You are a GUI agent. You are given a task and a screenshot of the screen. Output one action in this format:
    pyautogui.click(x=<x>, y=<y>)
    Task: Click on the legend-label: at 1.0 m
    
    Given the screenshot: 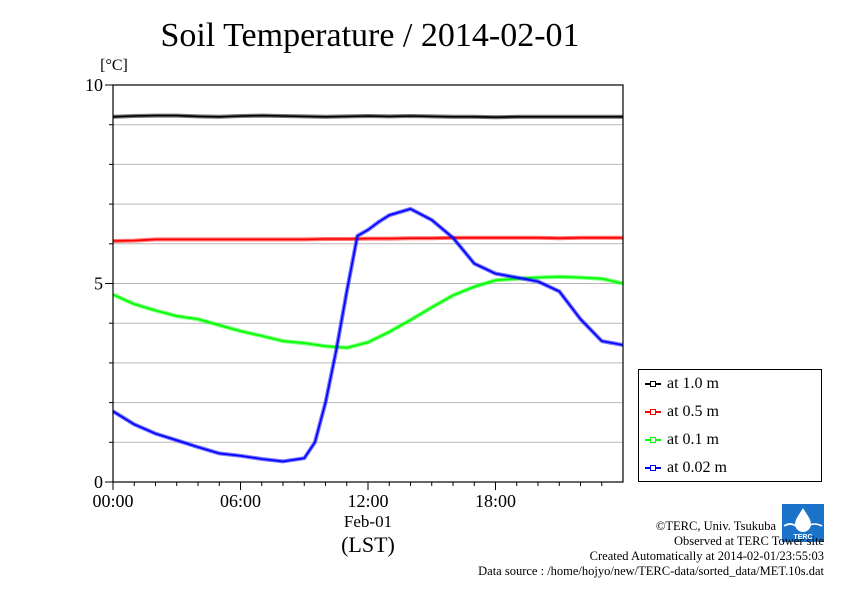 What is the action you would take?
    pyautogui.click(x=693, y=383)
    